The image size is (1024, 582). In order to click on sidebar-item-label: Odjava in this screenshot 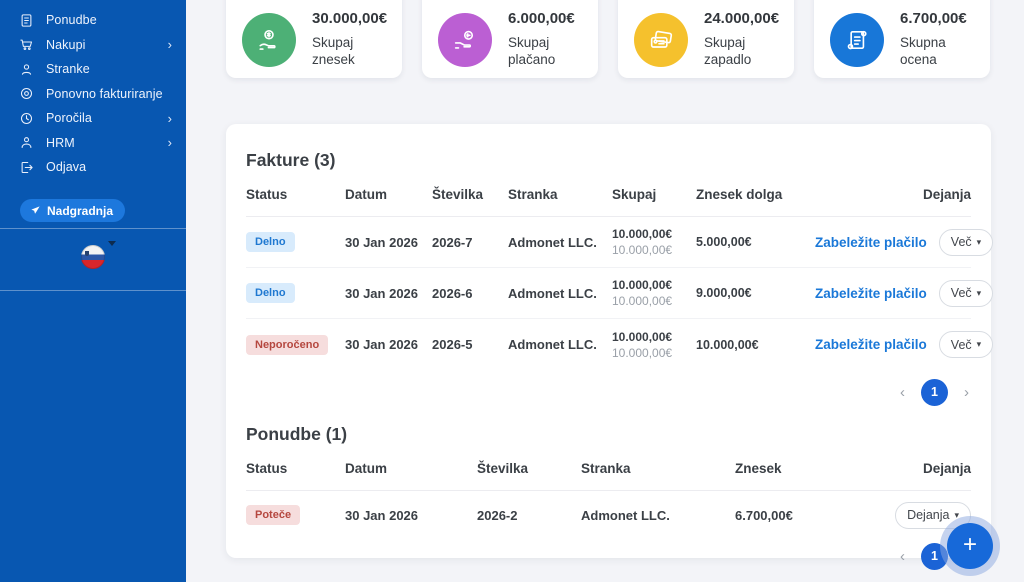, I will do `click(66, 167)`.